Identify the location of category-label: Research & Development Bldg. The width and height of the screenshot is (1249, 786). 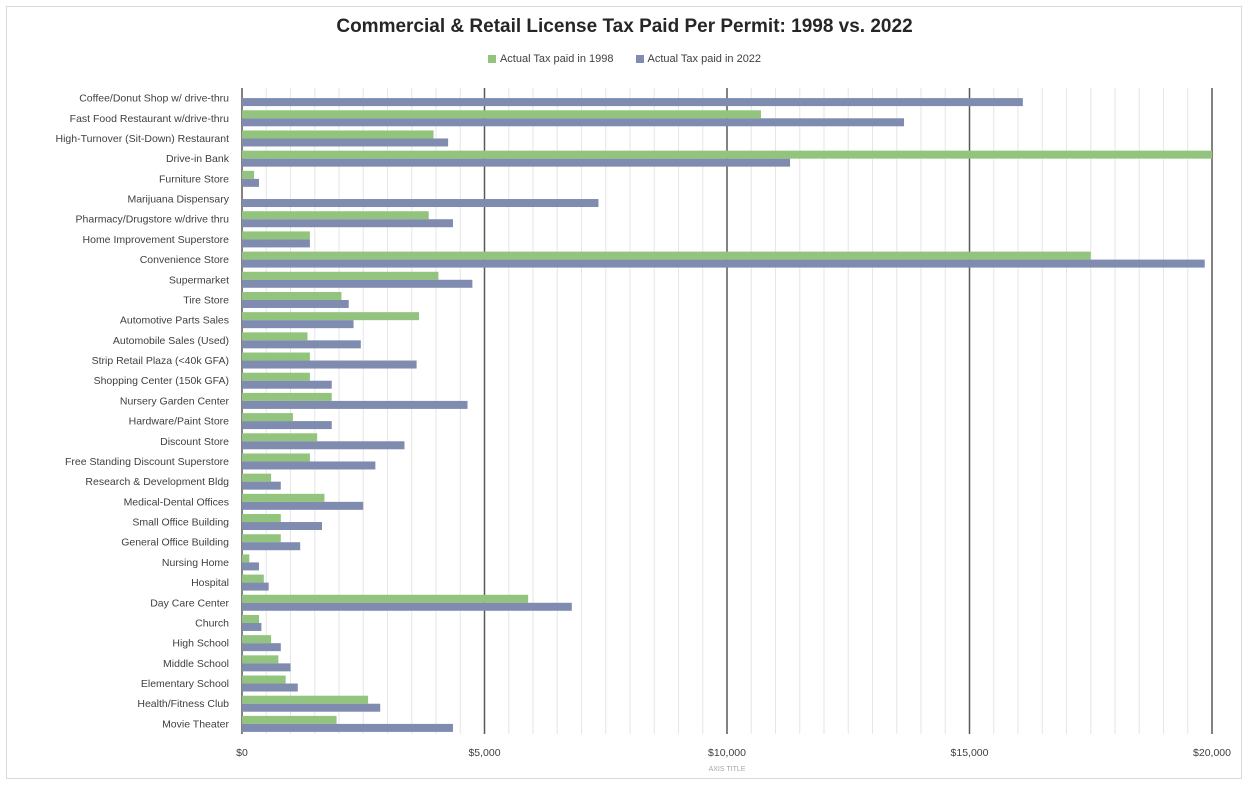
(157, 482).